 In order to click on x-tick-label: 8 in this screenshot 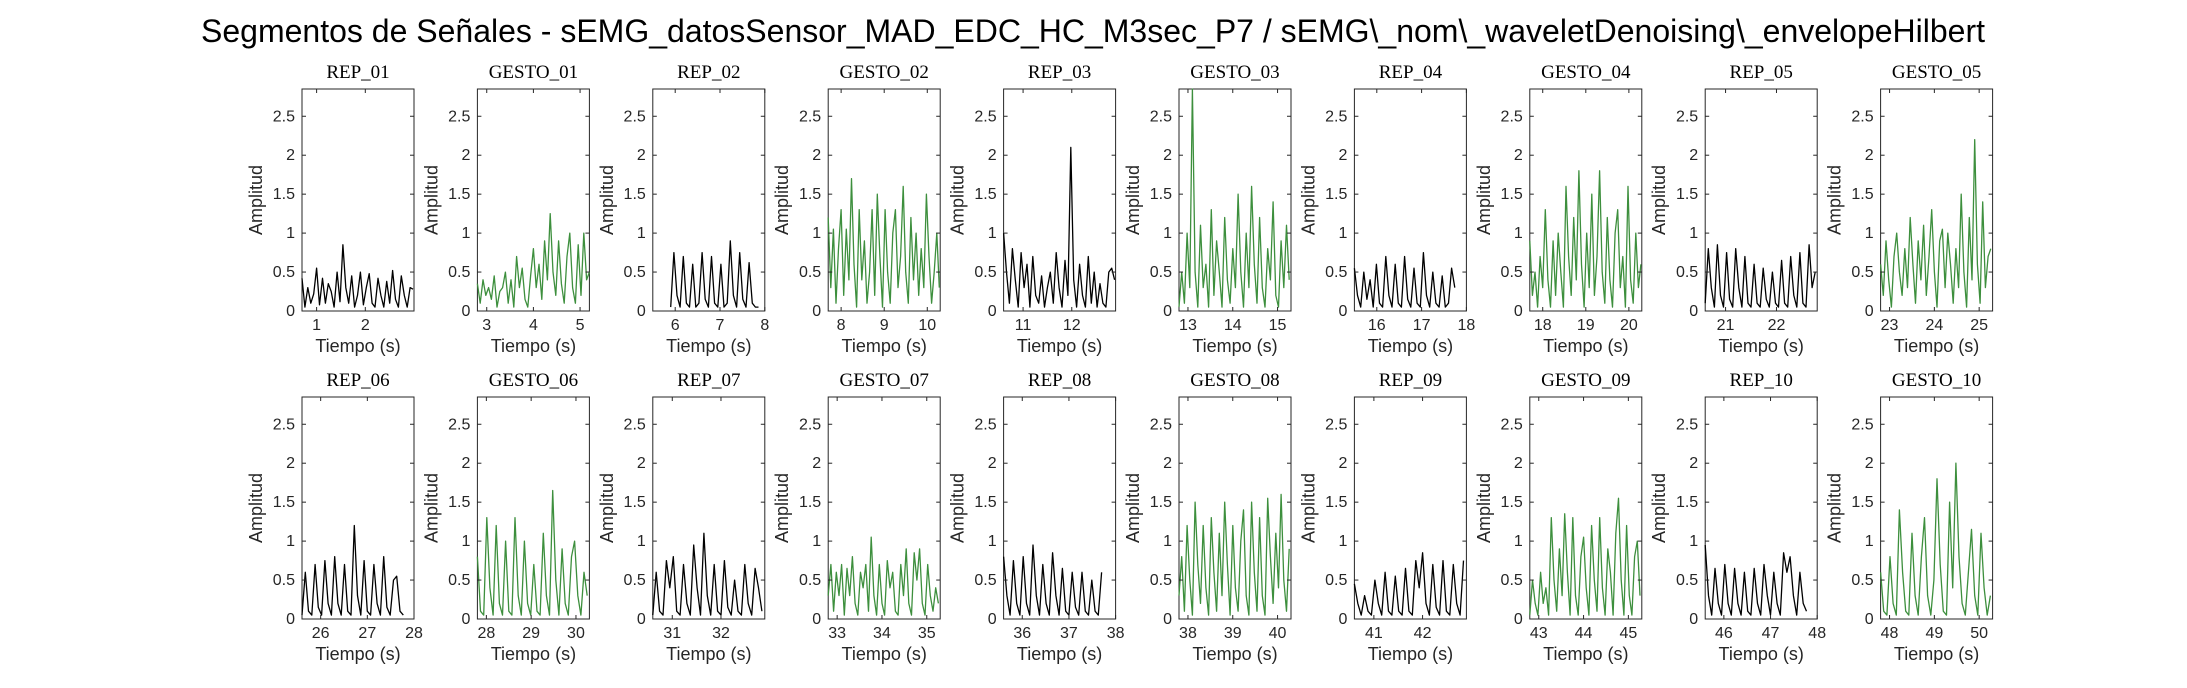, I will do `click(764, 325)`.